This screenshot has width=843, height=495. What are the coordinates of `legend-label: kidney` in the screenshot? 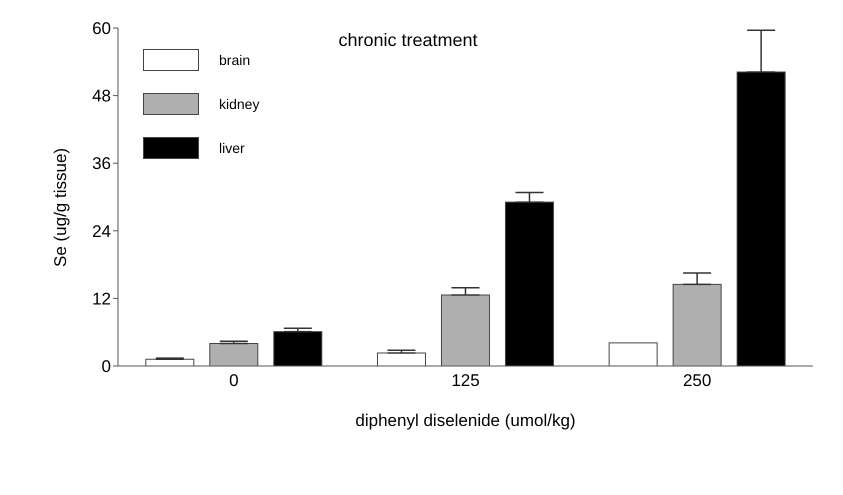 It's located at (239, 104).